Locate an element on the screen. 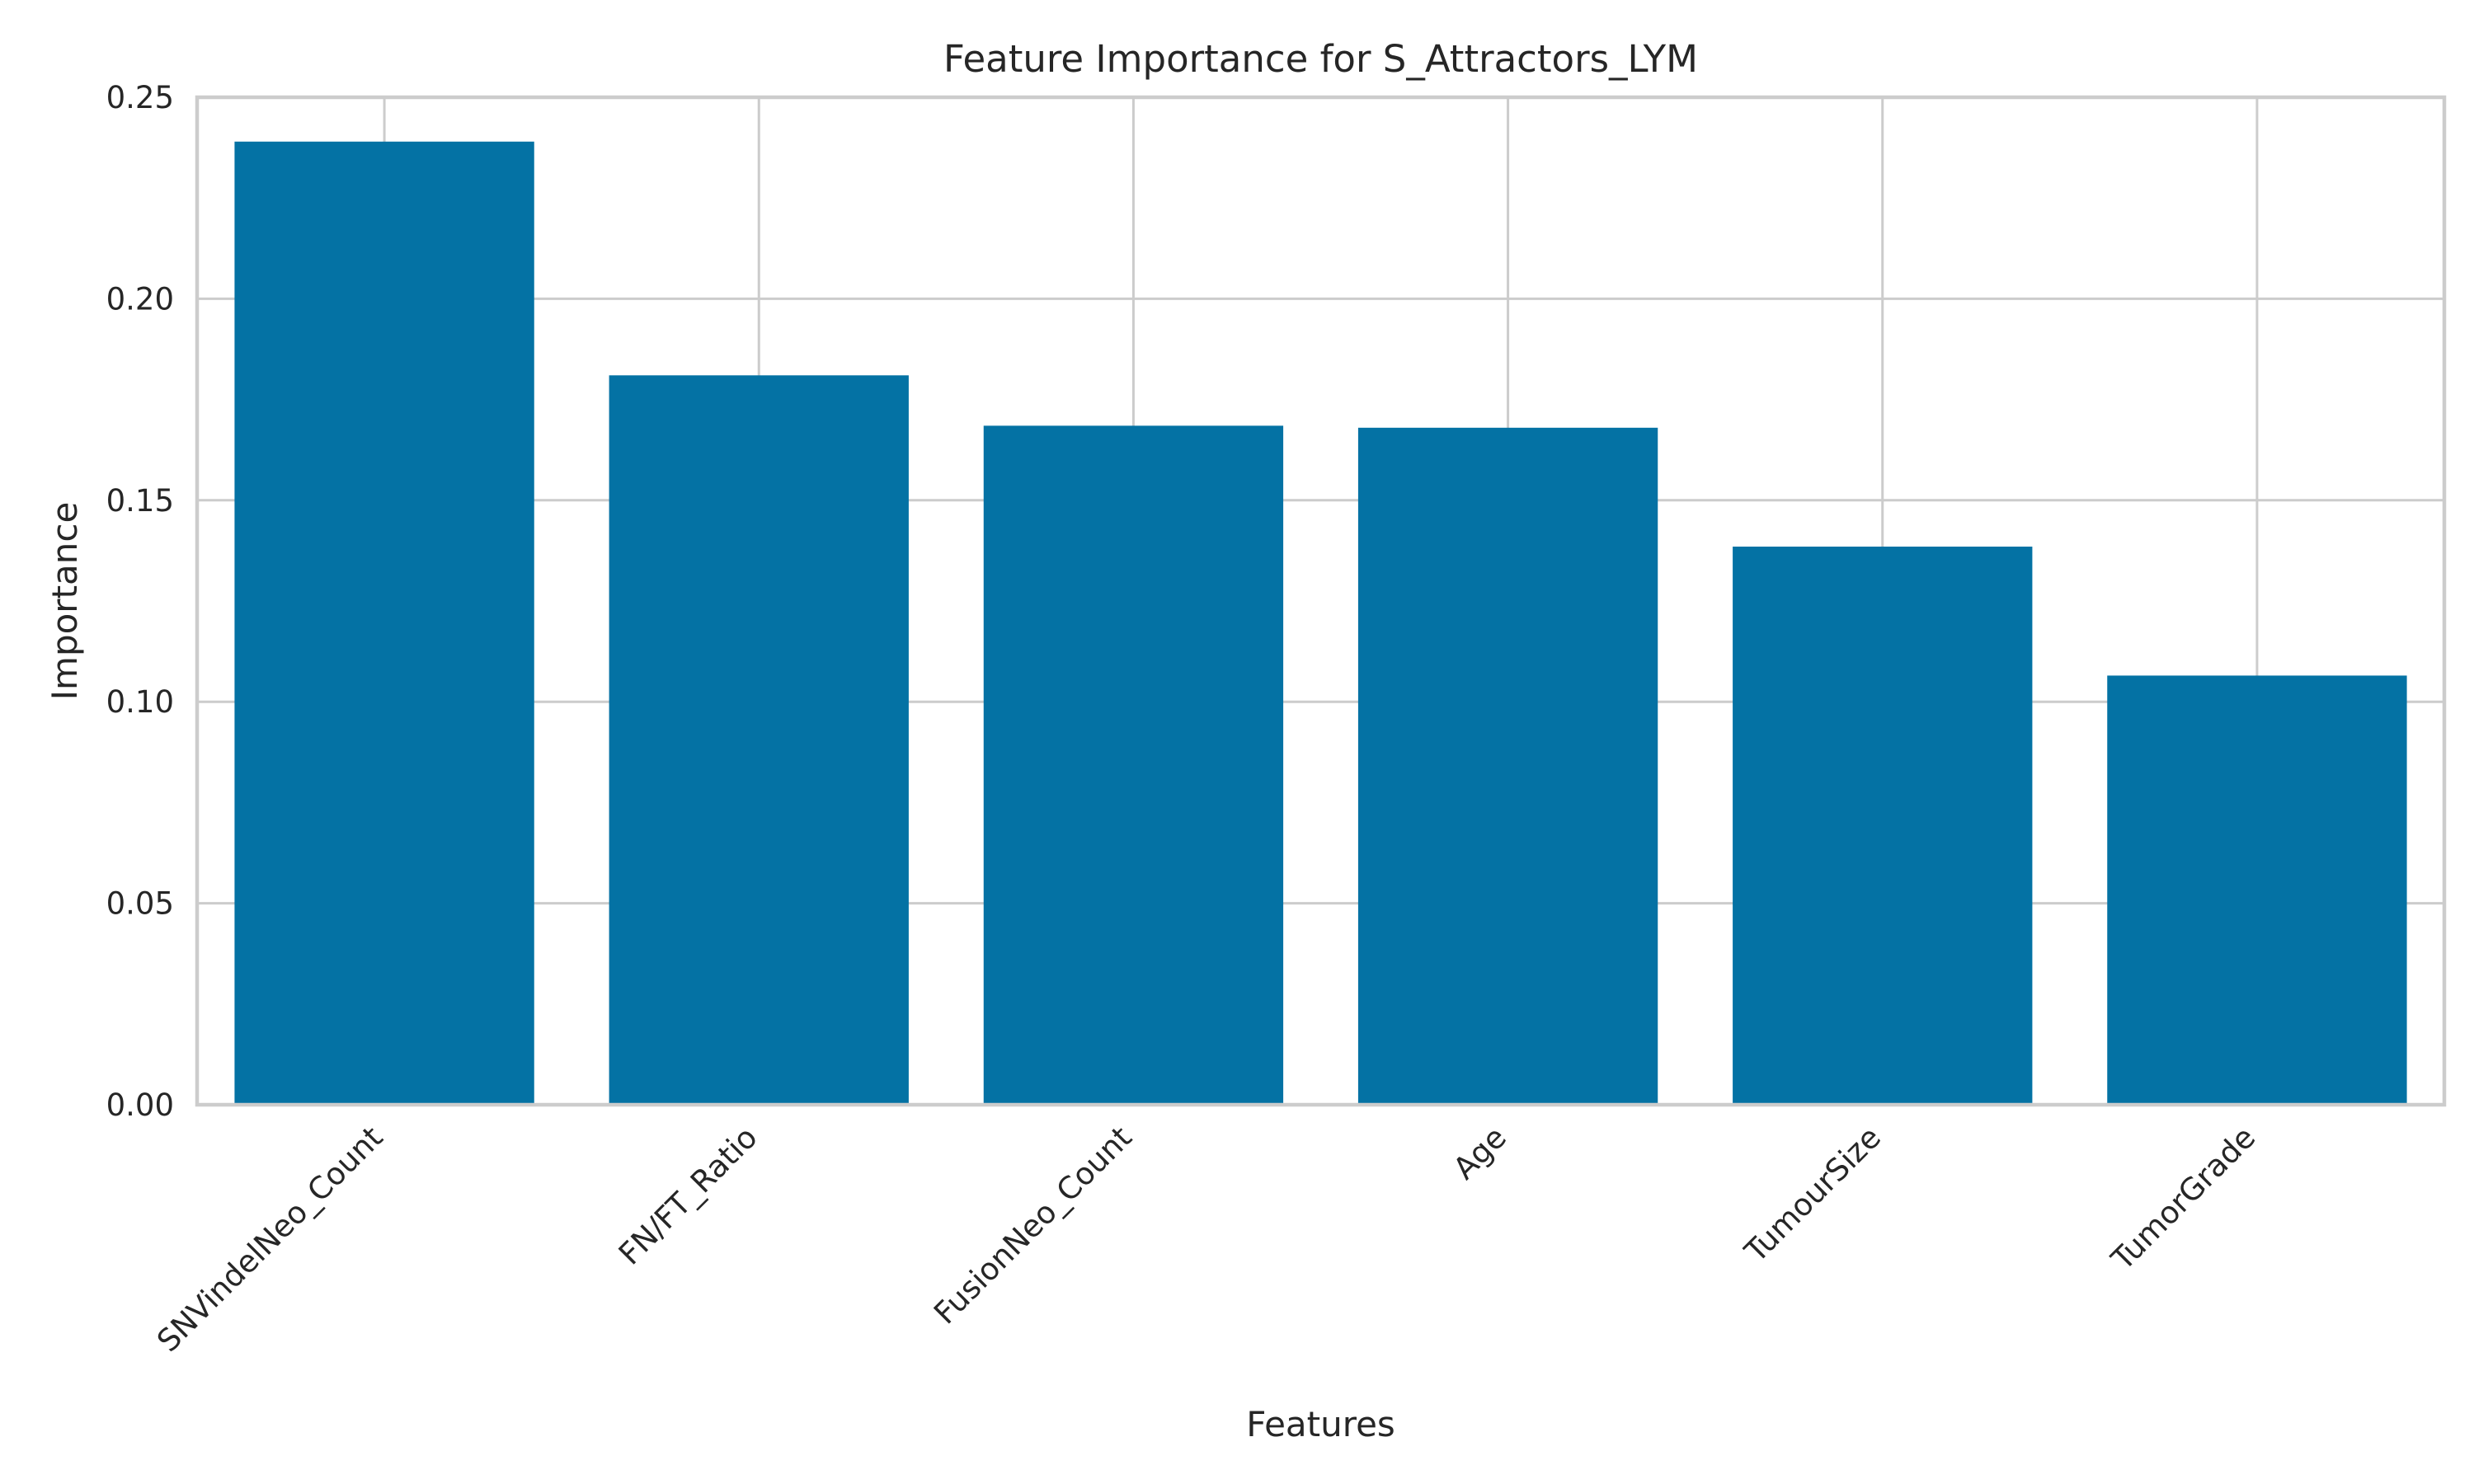 The width and height of the screenshot is (2474, 1484). x-tick-label: FusionNeo_Count is located at coordinates (1033, 1225).